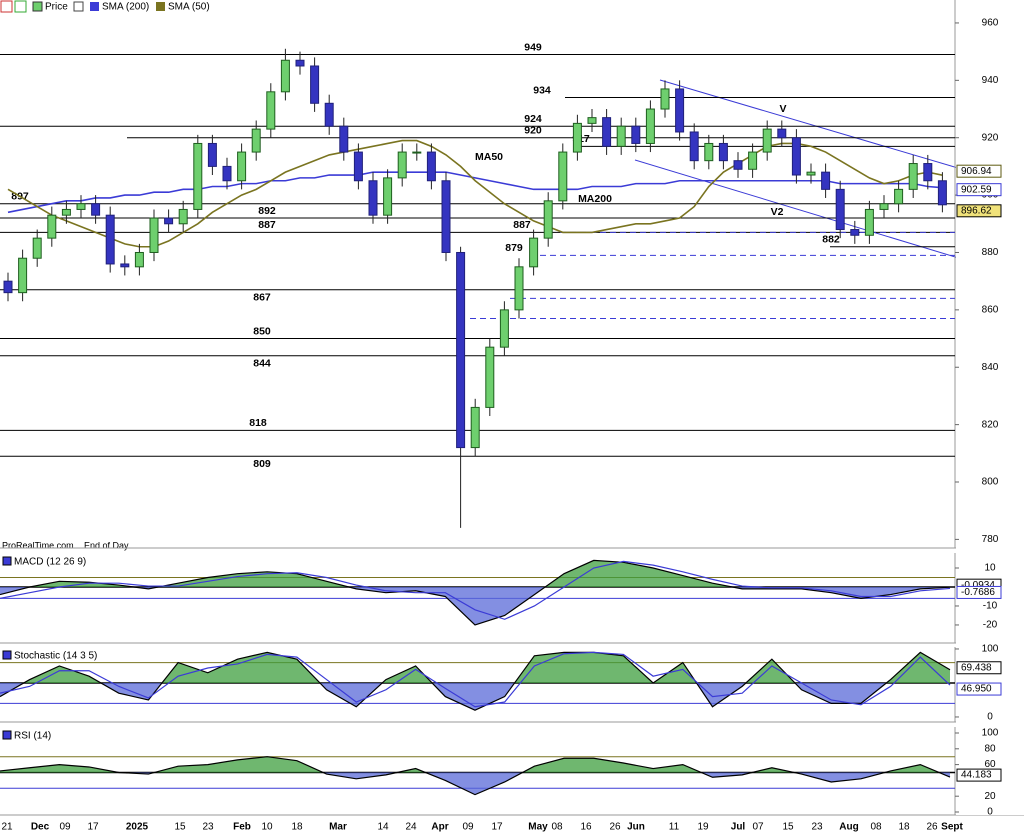  What do you see at coordinates (94, 6) in the screenshot?
I see `legend-swatch` at bounding box center [94, 6].